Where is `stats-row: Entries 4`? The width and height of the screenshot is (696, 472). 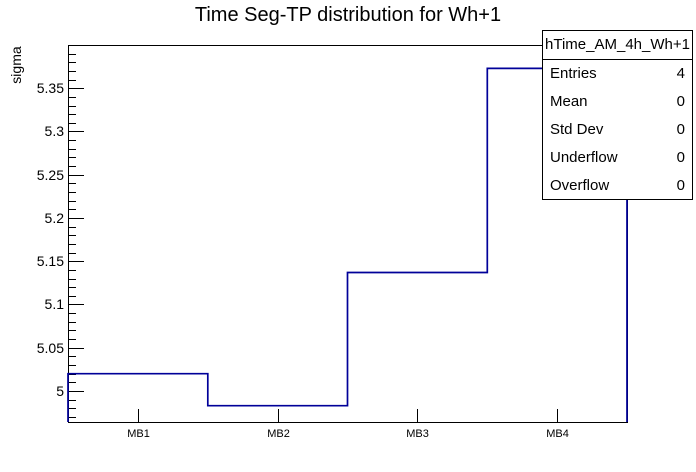 stats-row: Entries 4 is located at coordinates (617, 74).